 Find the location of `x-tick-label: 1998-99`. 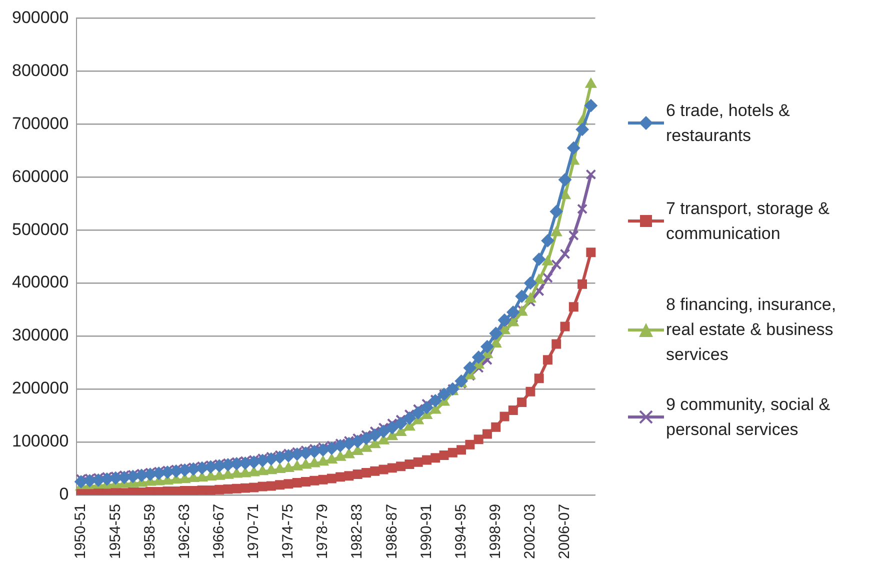

x-tick-label: 1998-99 is located at coordinates (495, 532).